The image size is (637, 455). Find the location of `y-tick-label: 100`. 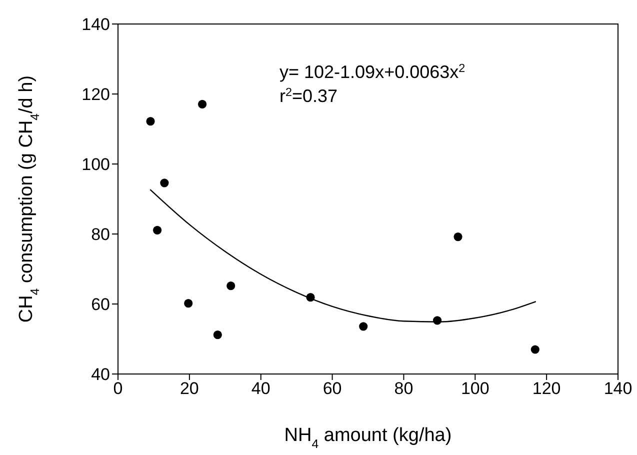

y-tick-label: 100 is located at coordinates (96, 164).